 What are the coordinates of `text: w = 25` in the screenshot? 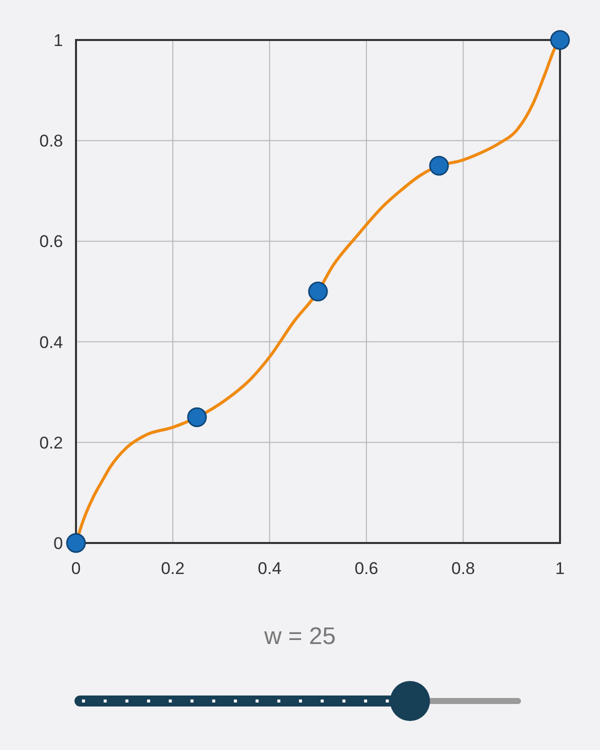 It's located at (299, 636).